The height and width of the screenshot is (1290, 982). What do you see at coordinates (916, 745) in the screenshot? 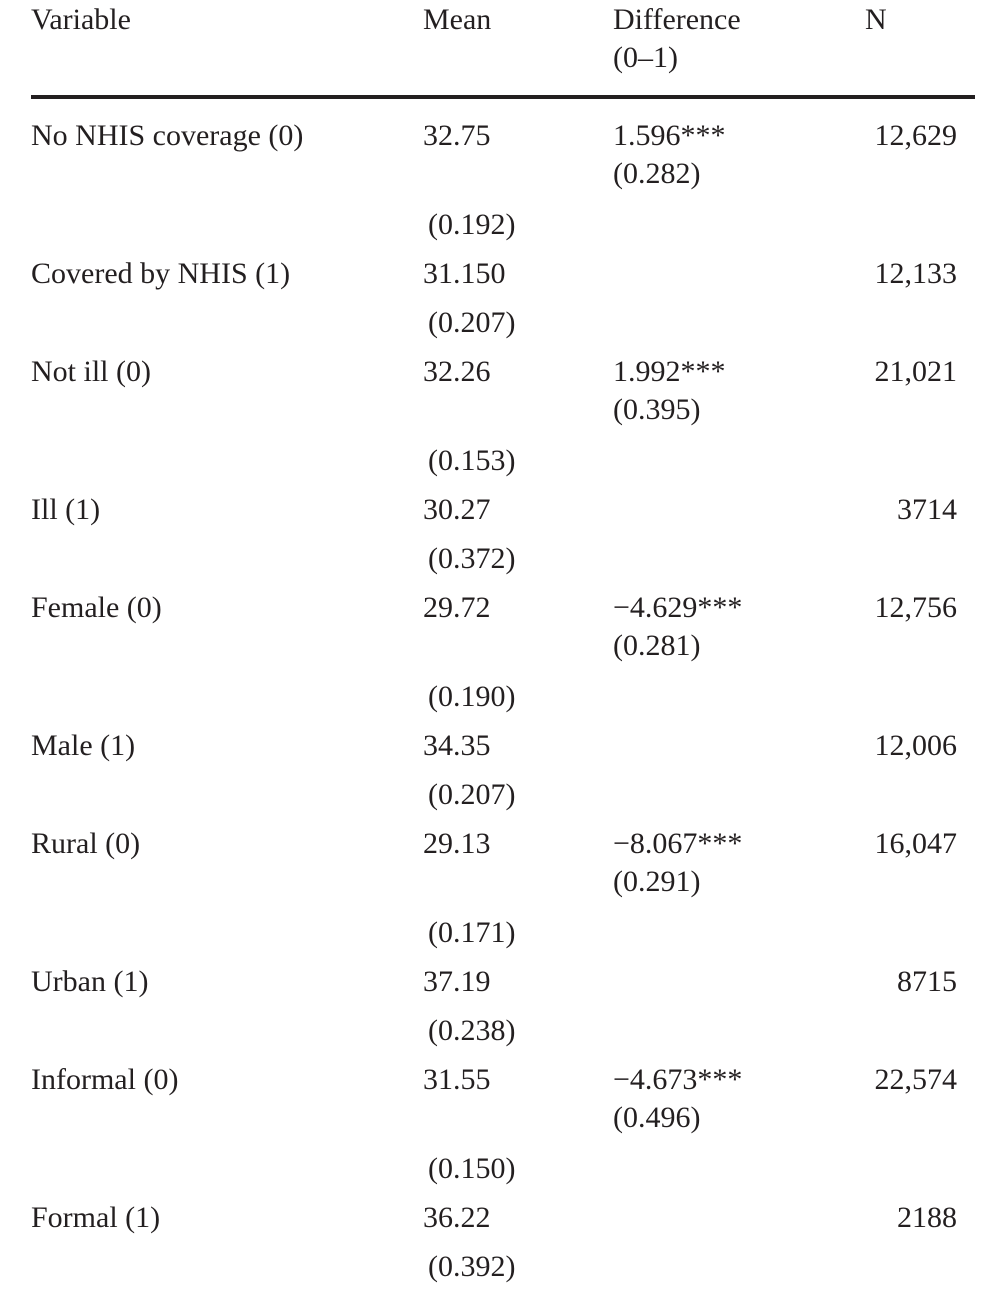
I see `n: 12,006` at bounding box center [916, 745].